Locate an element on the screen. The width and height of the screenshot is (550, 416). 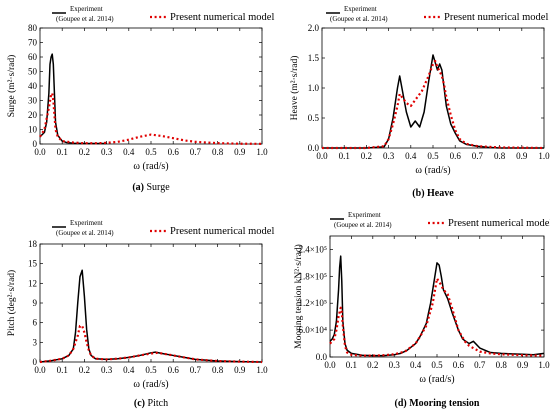
y-tick-label: 0 is located at coordinates (35, 144).